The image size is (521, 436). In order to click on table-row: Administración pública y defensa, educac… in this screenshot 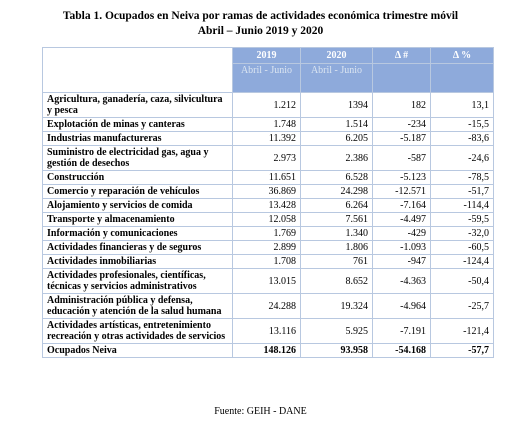, I will do `click(268, 306)`.